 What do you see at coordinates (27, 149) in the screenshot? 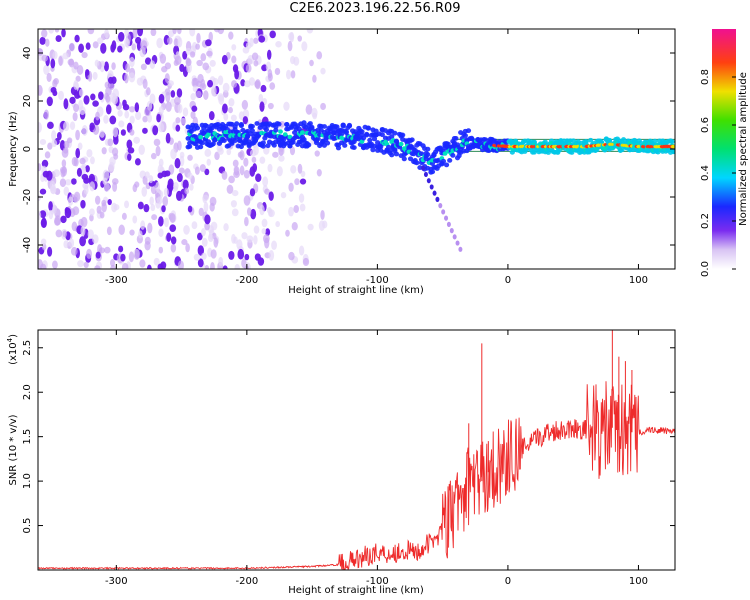
I see `spectrogram-y-tick-label: 0` at bounding box center [27, 149].